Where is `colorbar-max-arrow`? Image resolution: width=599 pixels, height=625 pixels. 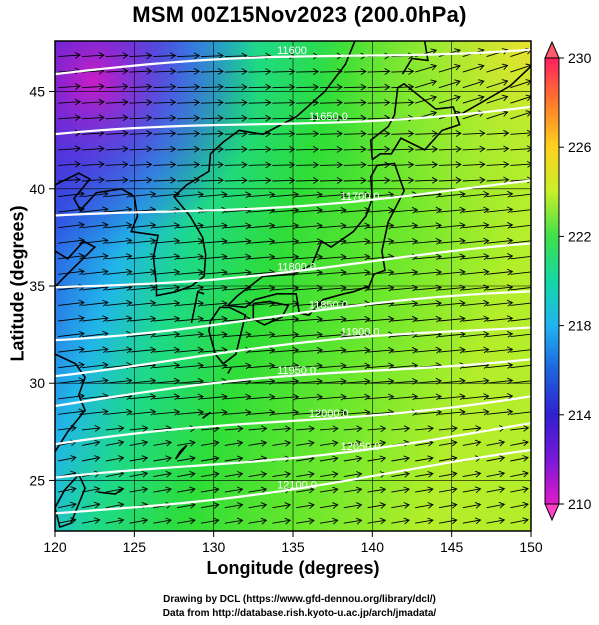 colorbar-max-arrow is located at coordinates (552, 49).